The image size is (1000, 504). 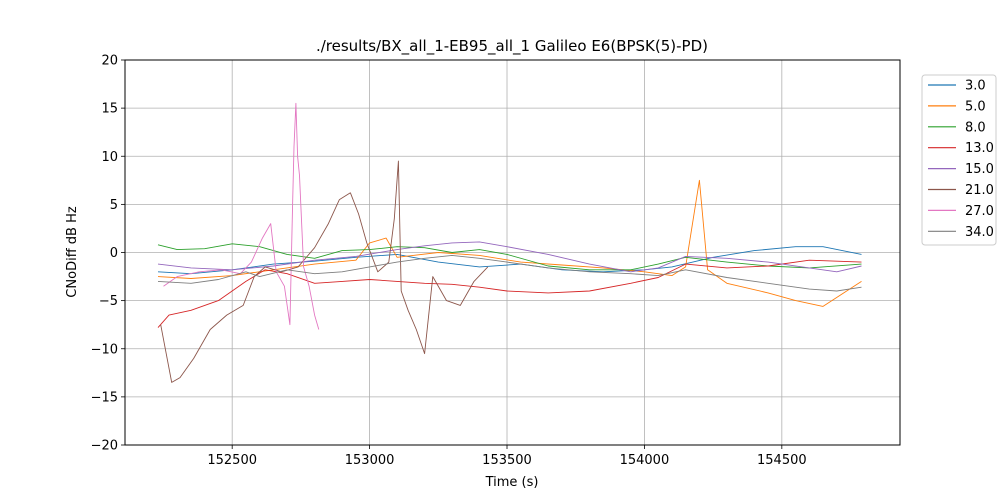 I want to click on x-tick-label: 153000, so click(x=370, y=460).